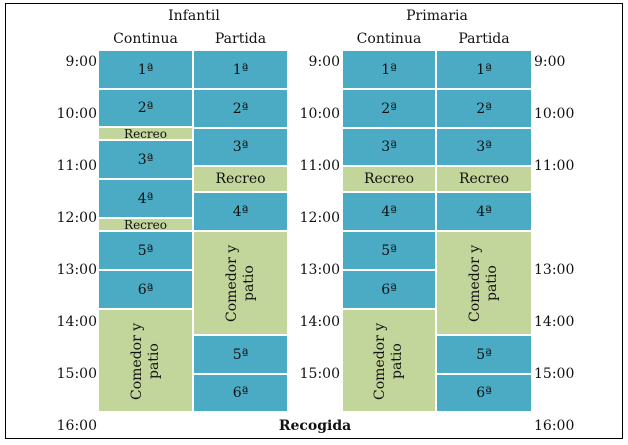 The height and width of the screenshot is (445, 628). Describe the element at coordinates (81, 62) in the screenshot. I see `time-label-left: 9:00` at that location.